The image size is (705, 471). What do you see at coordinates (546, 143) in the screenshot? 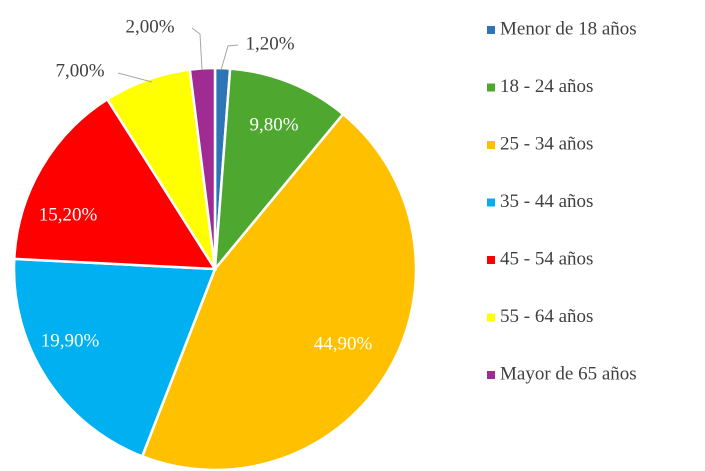
I see `legend-label: 25 - 34 años` at bounding box center [546, 143].